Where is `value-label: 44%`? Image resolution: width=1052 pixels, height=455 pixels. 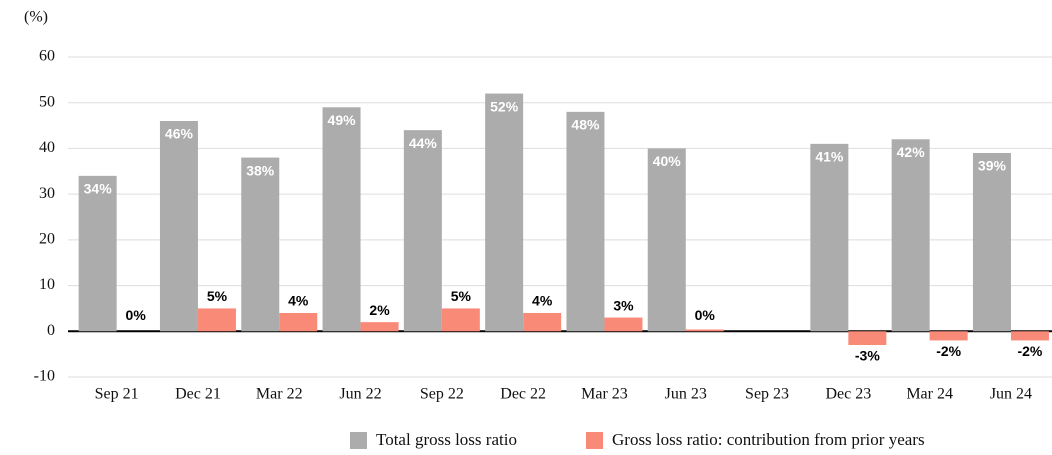 value-label: 44% is located at coordinates (423, 143).